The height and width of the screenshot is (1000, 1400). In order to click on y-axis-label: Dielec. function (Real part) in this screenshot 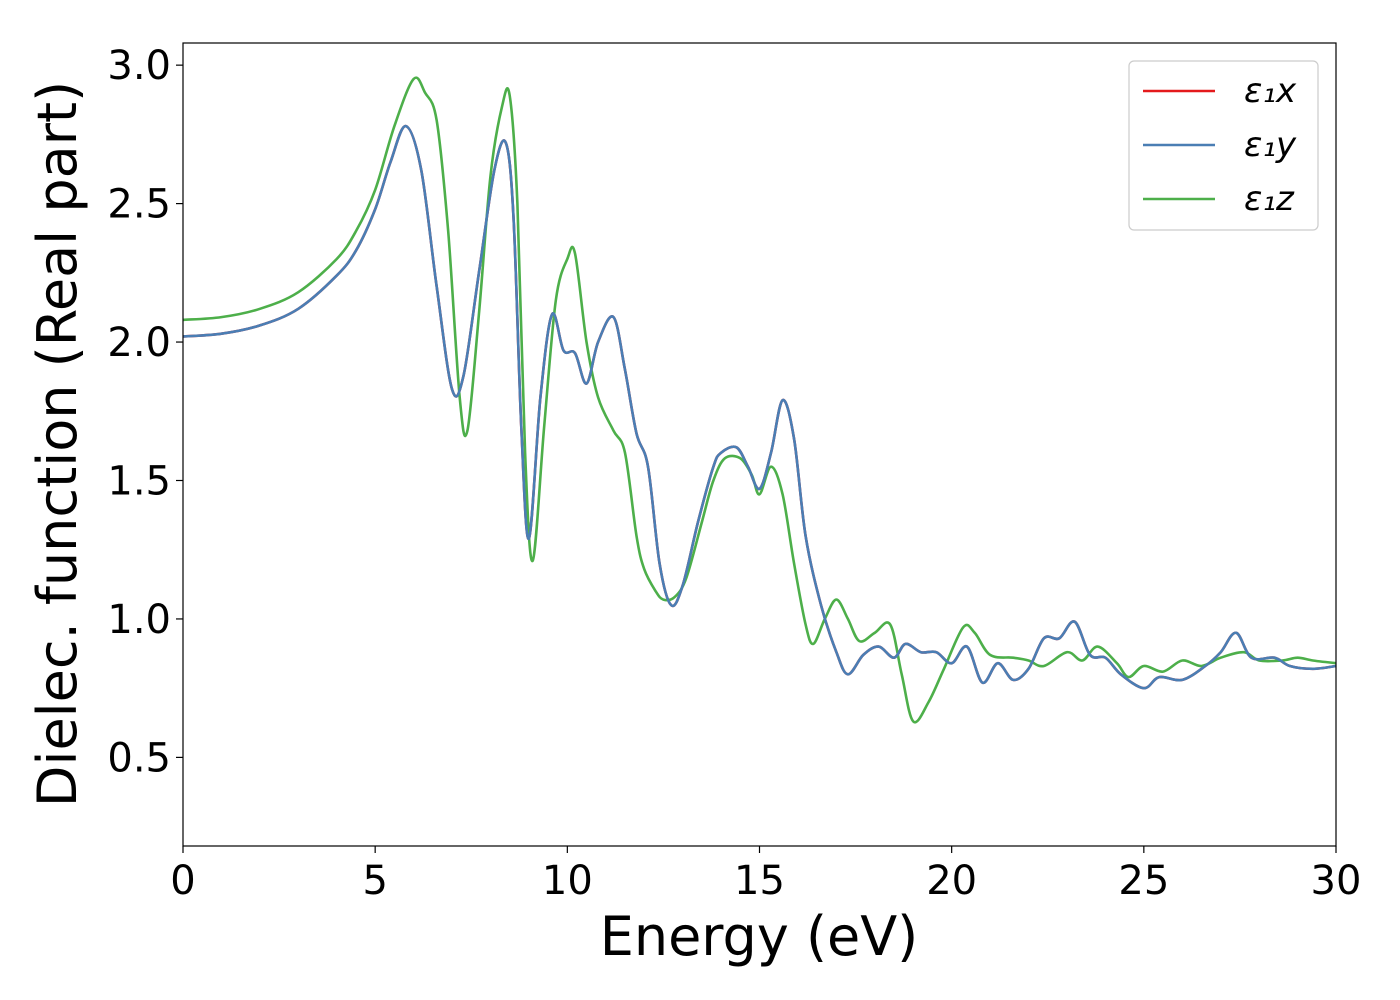, I will do `click(57, 444)`.